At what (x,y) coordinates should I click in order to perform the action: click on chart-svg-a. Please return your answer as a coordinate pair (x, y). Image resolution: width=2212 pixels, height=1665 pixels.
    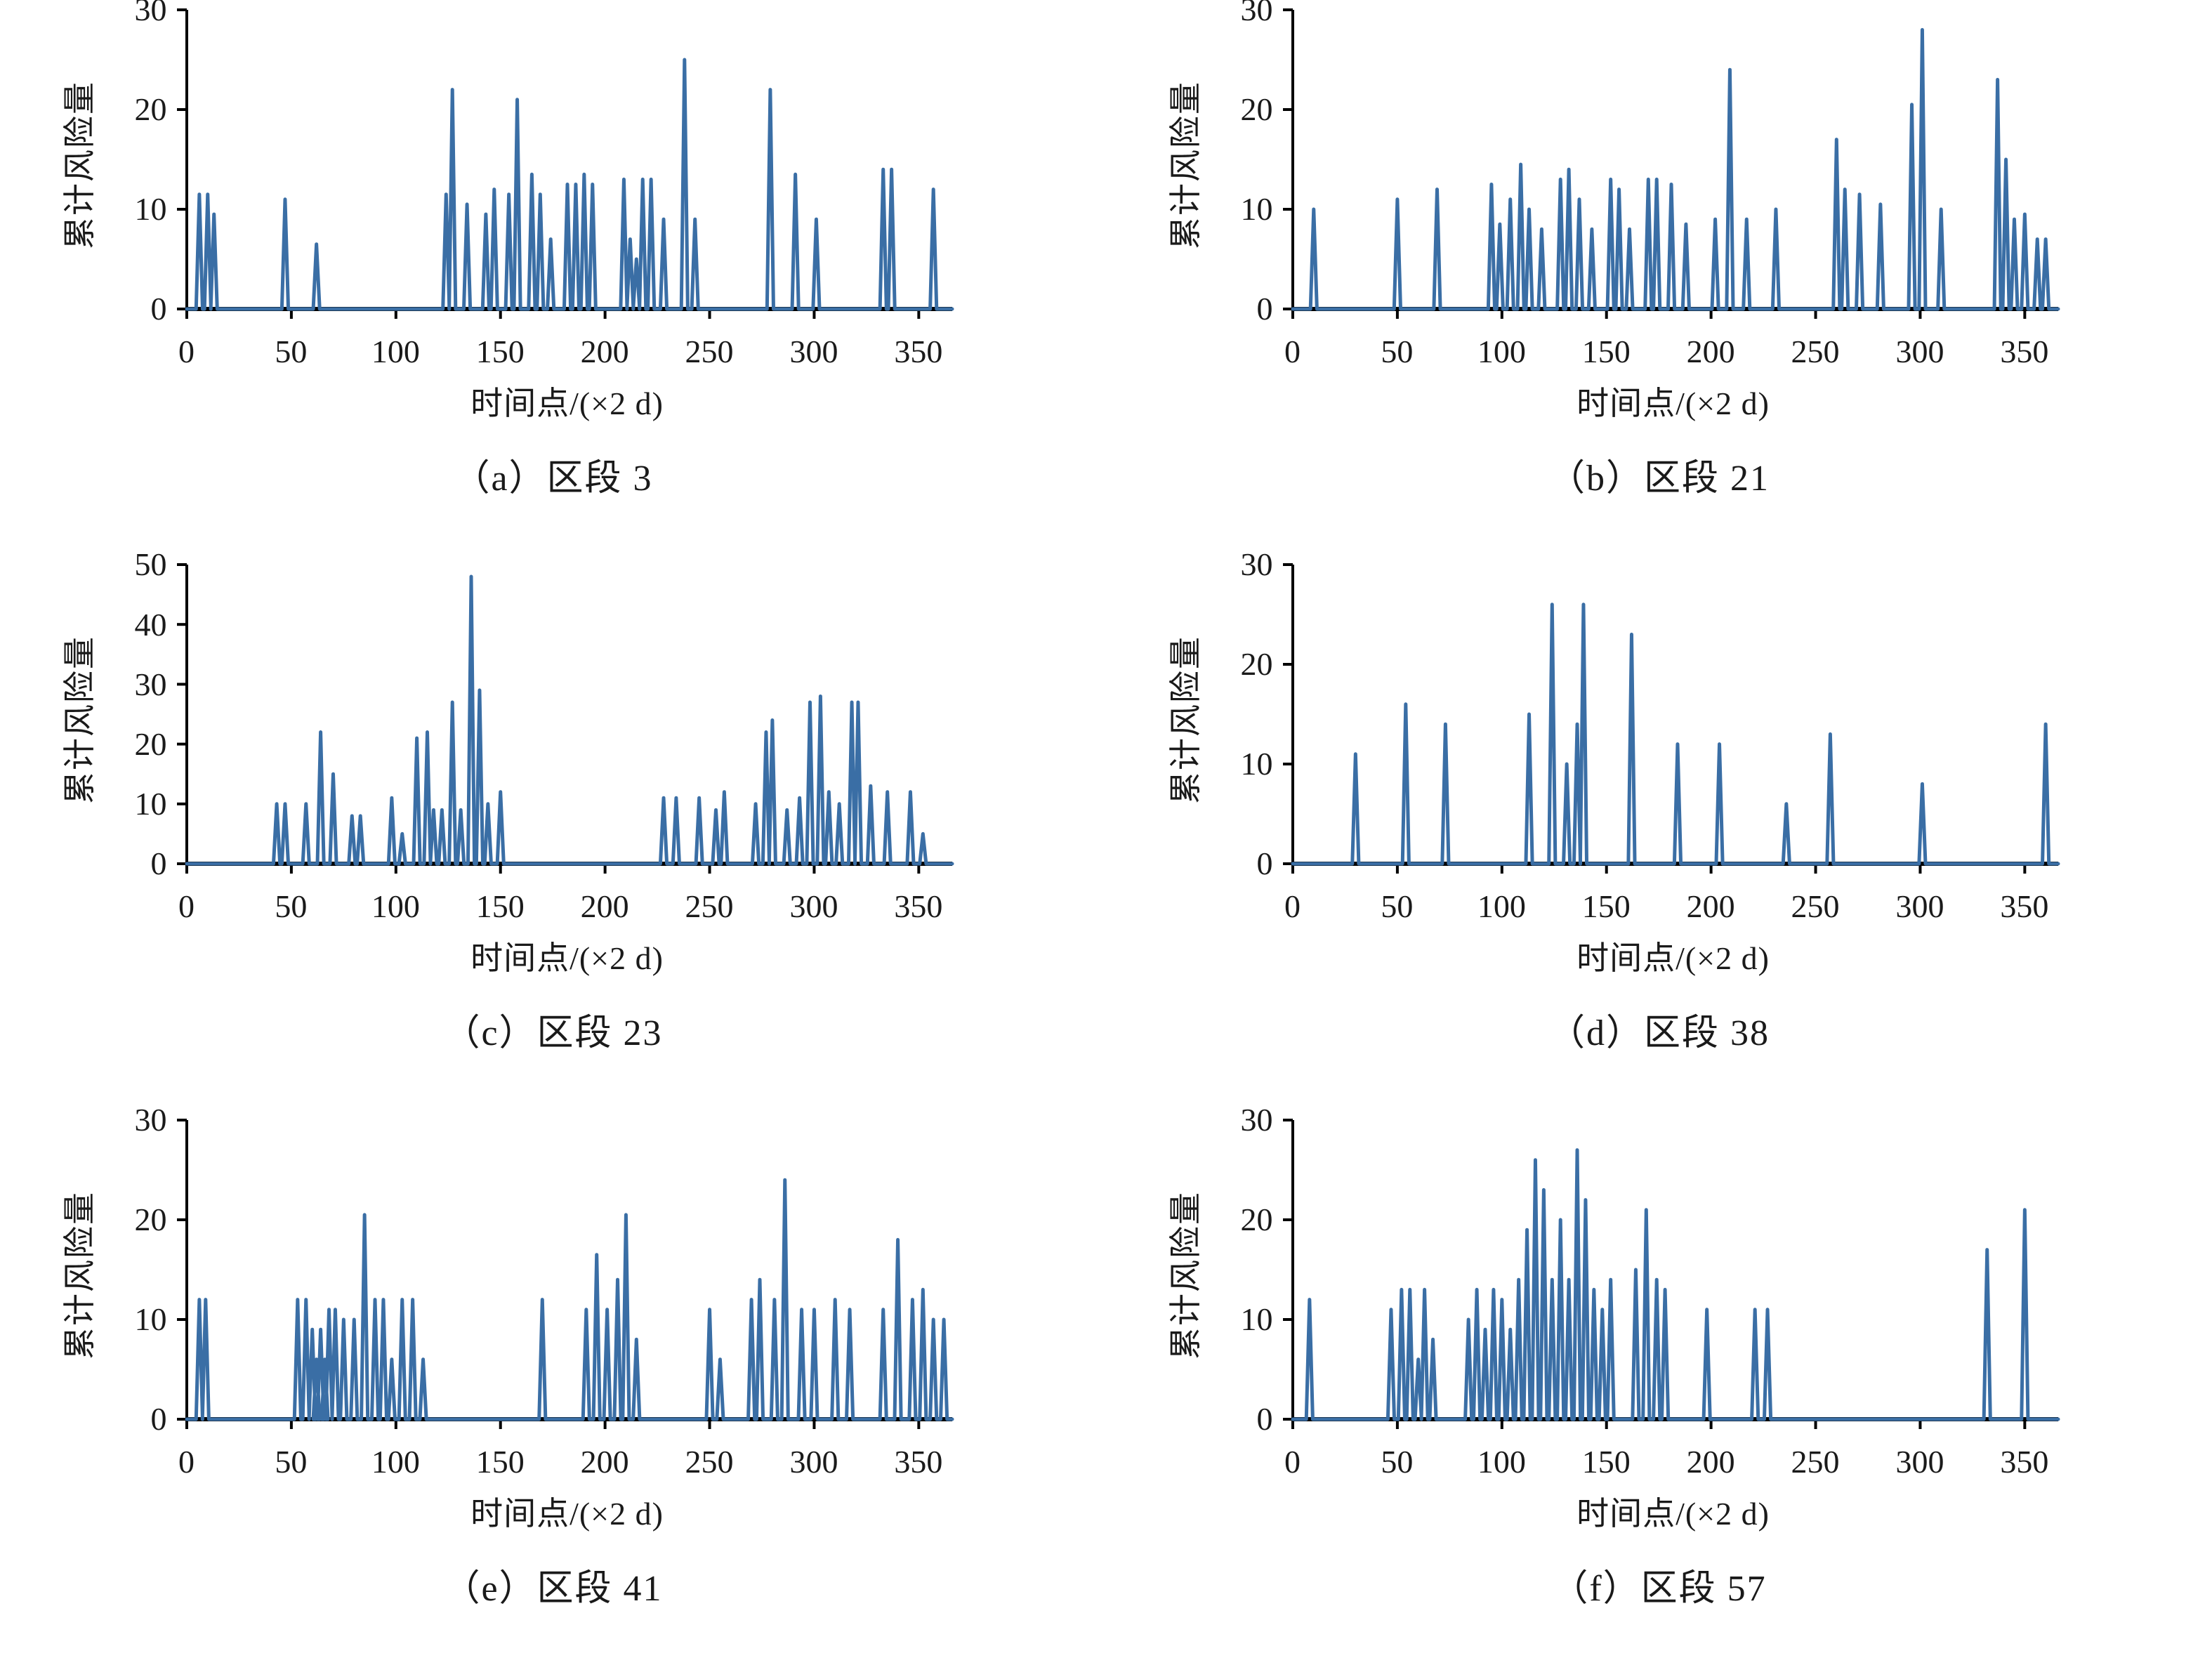
    Looking at the image, I should click on (565, 163).